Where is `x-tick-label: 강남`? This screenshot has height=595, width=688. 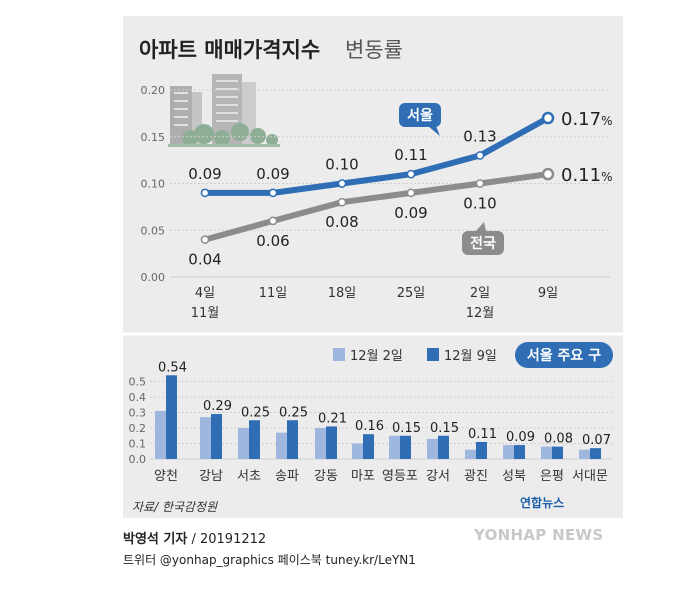
x-tick-label: 강남 is located at coordinates (211, 476).